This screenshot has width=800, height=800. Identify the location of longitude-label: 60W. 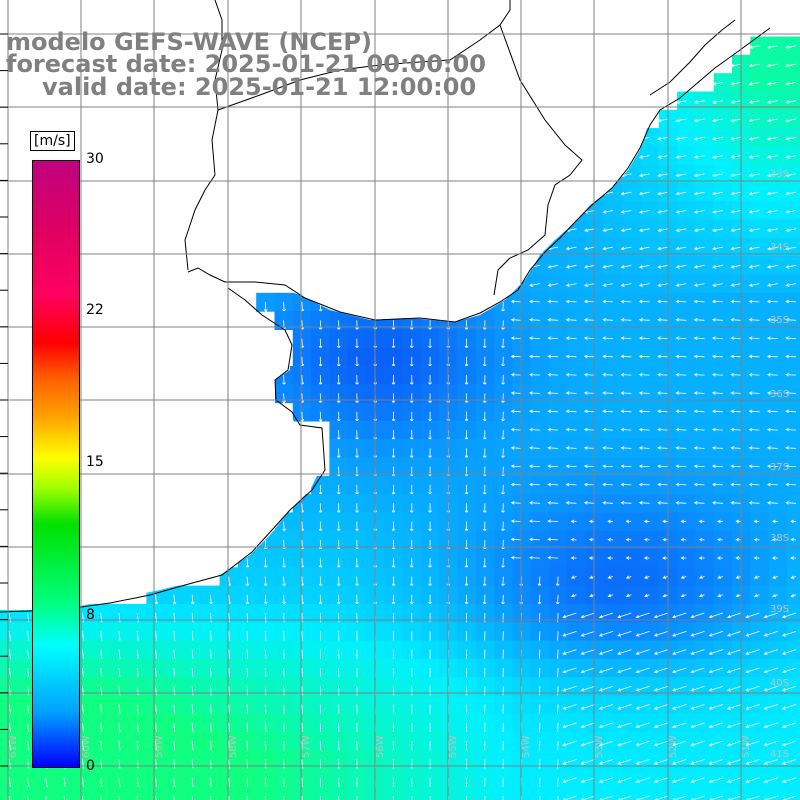
(86, 746).